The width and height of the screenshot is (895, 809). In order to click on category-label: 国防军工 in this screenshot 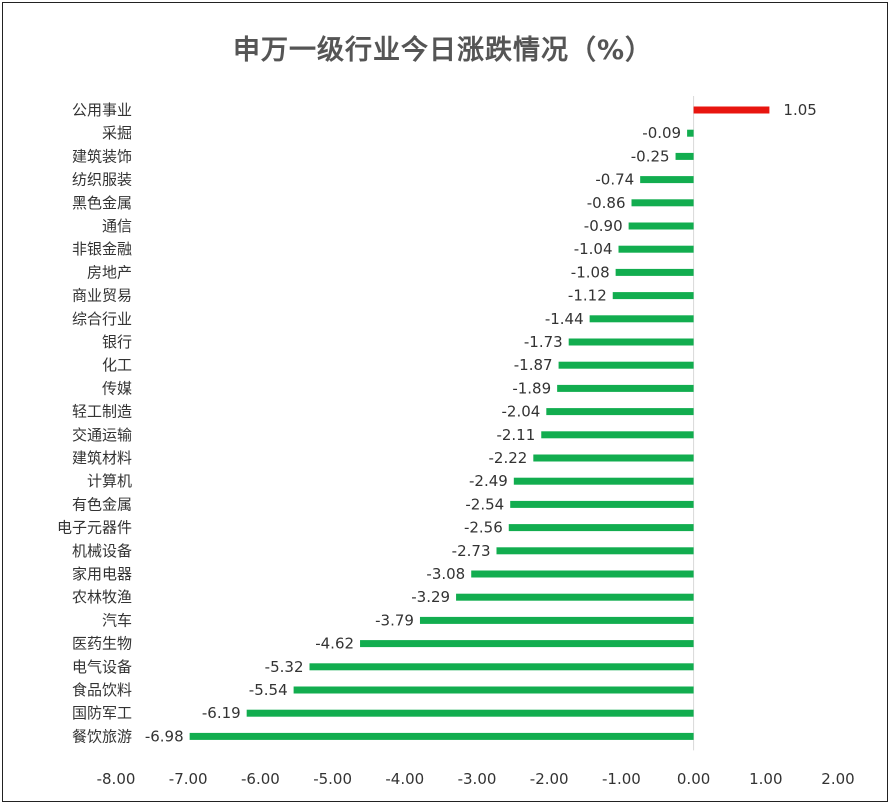, I will do `click(102, 713)`.